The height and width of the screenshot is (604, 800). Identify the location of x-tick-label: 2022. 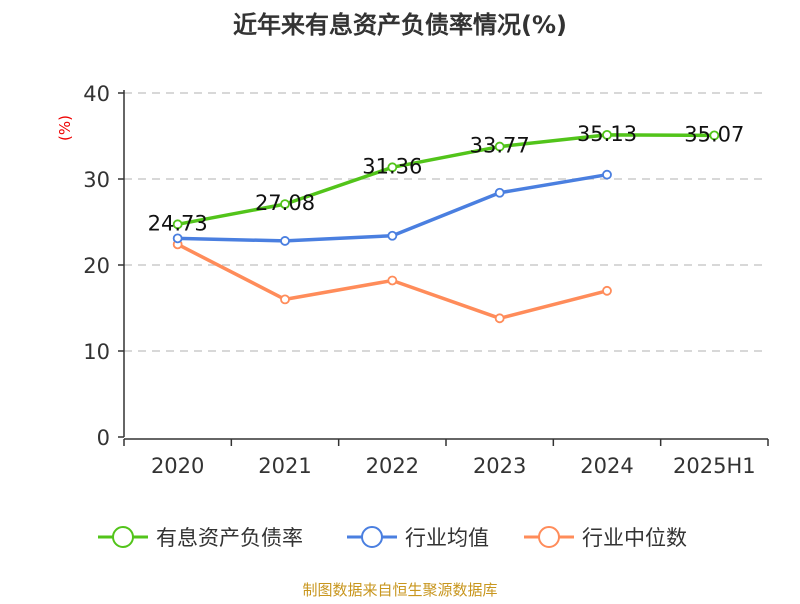
(392, 466).